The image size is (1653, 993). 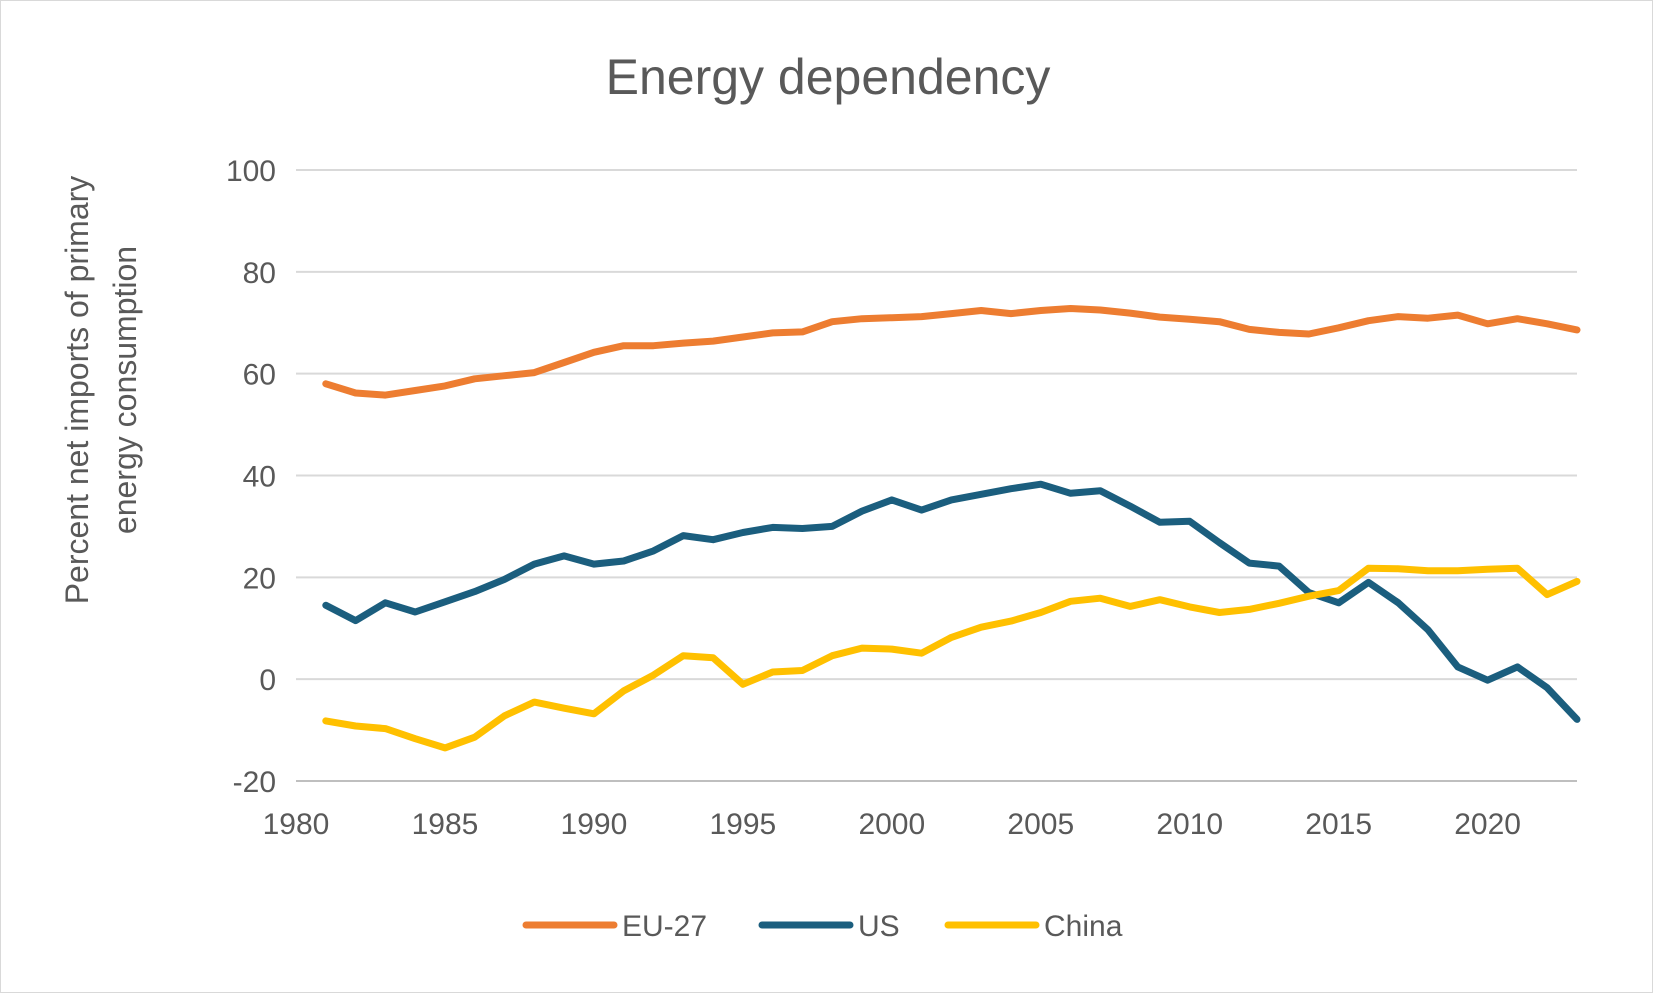 I want to click on y-tick-label: 20, so click(x=259, y=578).